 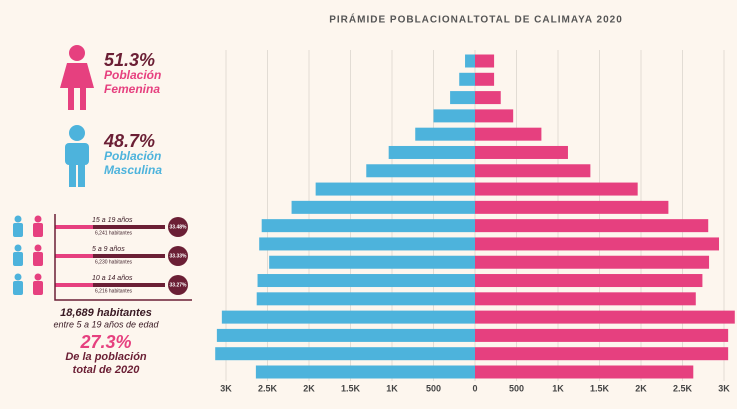 I want to click on age-share: 33.48%, so click(x=179, y=227).